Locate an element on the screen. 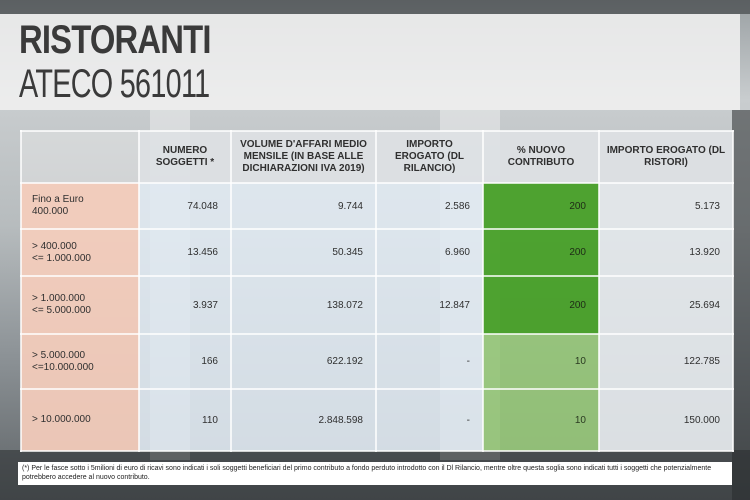  ristori-cell: 5.173 is located at coordinates (666, 206).